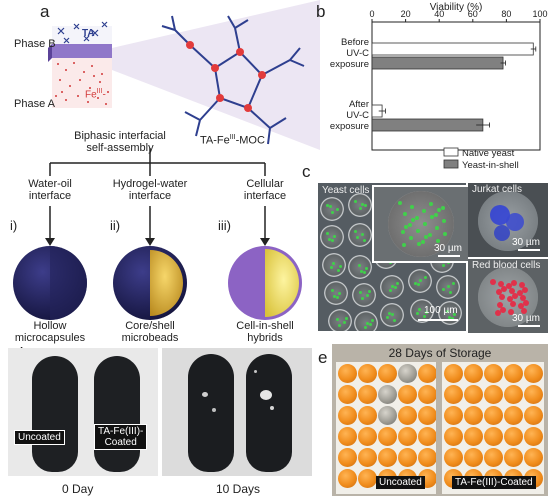  I want to click on phase-b-label: Phase B, so click(35, 44).